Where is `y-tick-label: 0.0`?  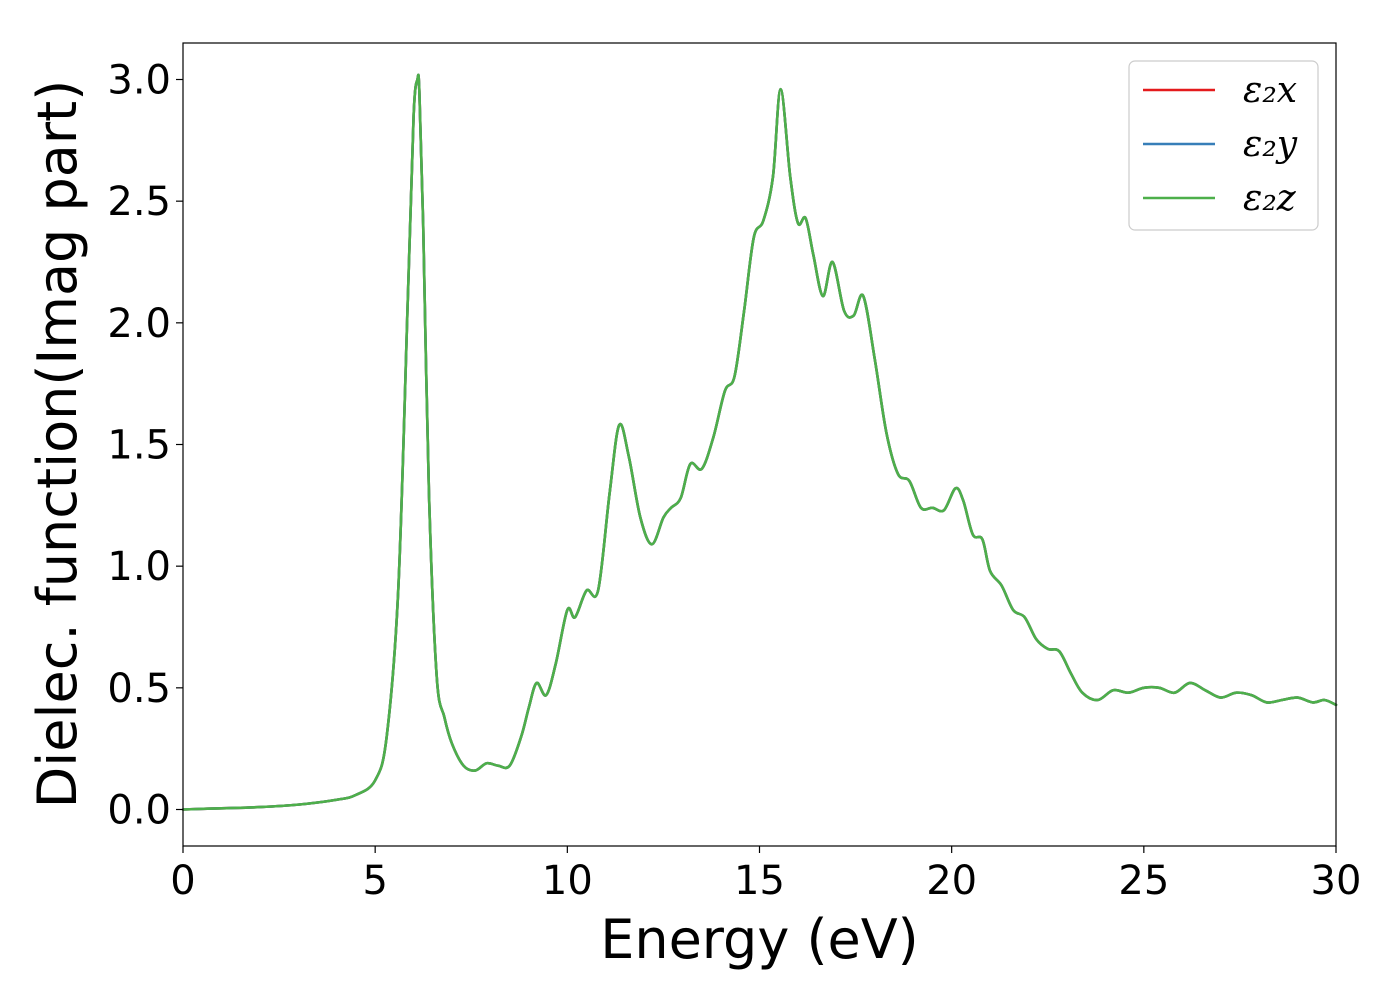 y-tick-label: 0.0 is located at coordinates (139, 811).